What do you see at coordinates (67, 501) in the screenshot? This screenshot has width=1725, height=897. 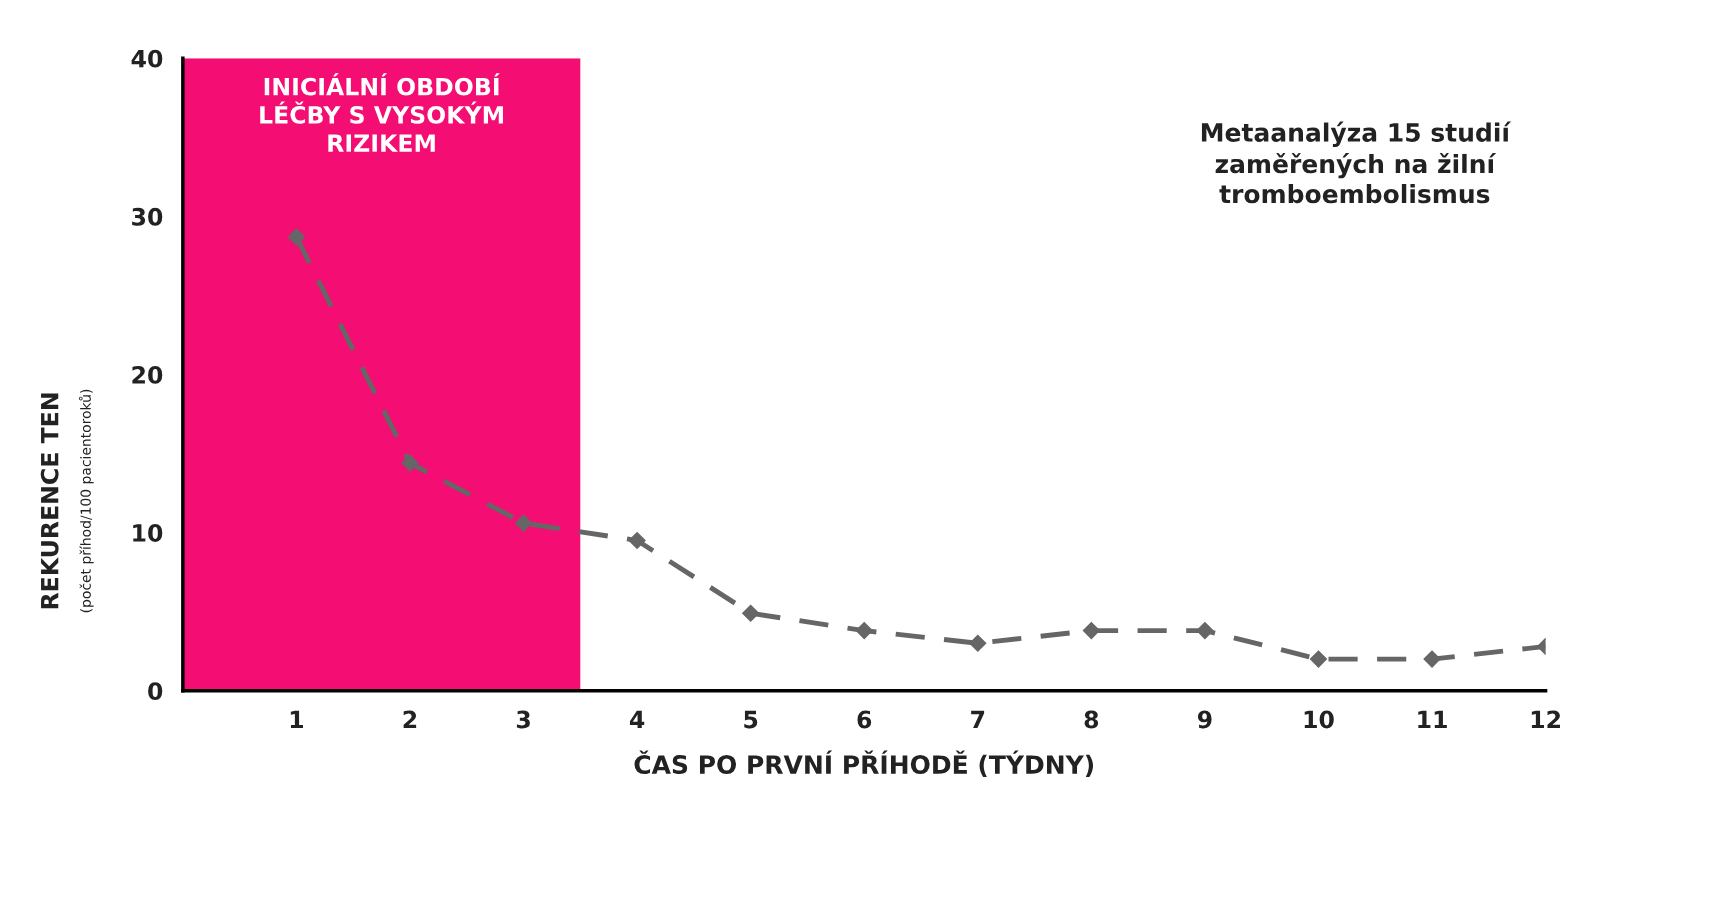 I see `y-axis-title: REKURENCE TEN (počet příhod/100 pacientoroků)` at bounding box center [67, 501].